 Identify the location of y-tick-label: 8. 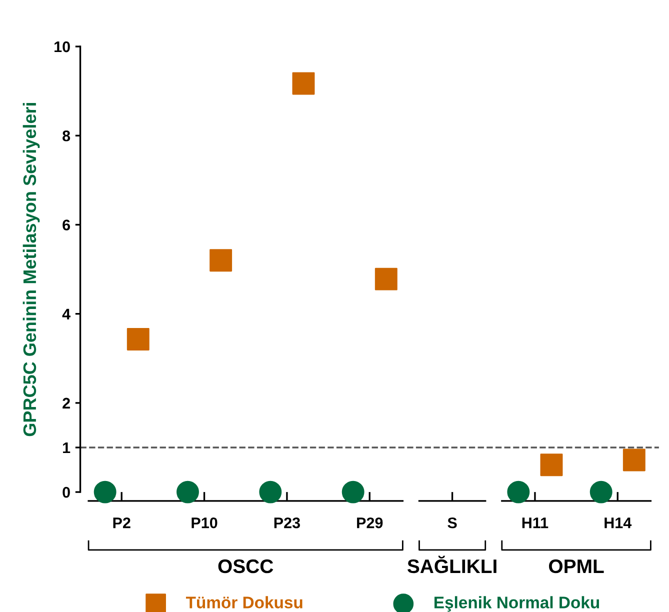
(66, 136).